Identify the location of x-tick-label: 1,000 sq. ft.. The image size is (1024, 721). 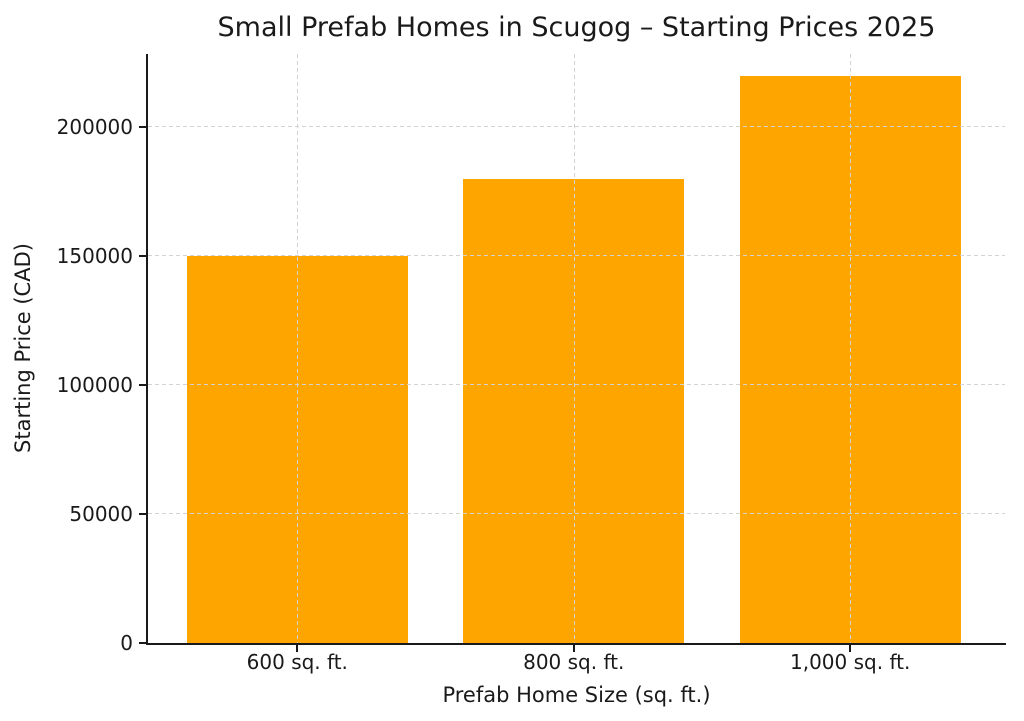
(850, 662).